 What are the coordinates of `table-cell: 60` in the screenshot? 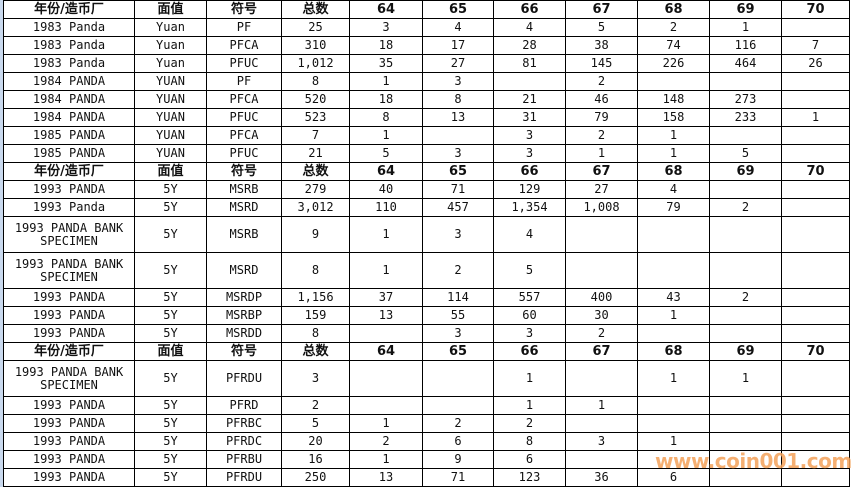 It's located at (529, 315).